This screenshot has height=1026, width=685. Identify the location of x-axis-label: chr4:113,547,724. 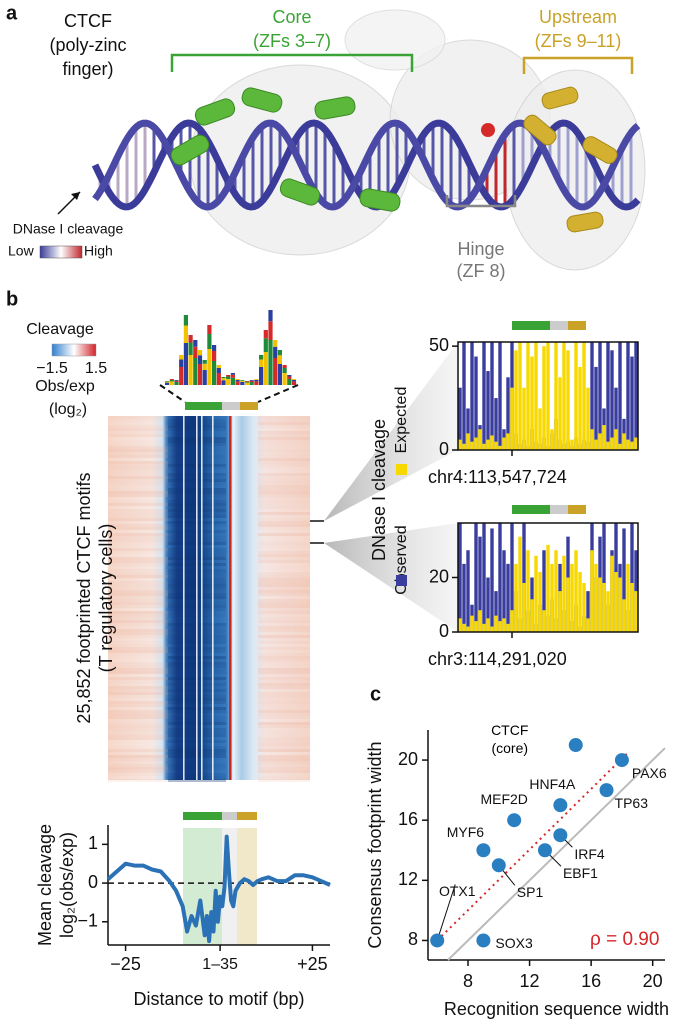
(497, 477).